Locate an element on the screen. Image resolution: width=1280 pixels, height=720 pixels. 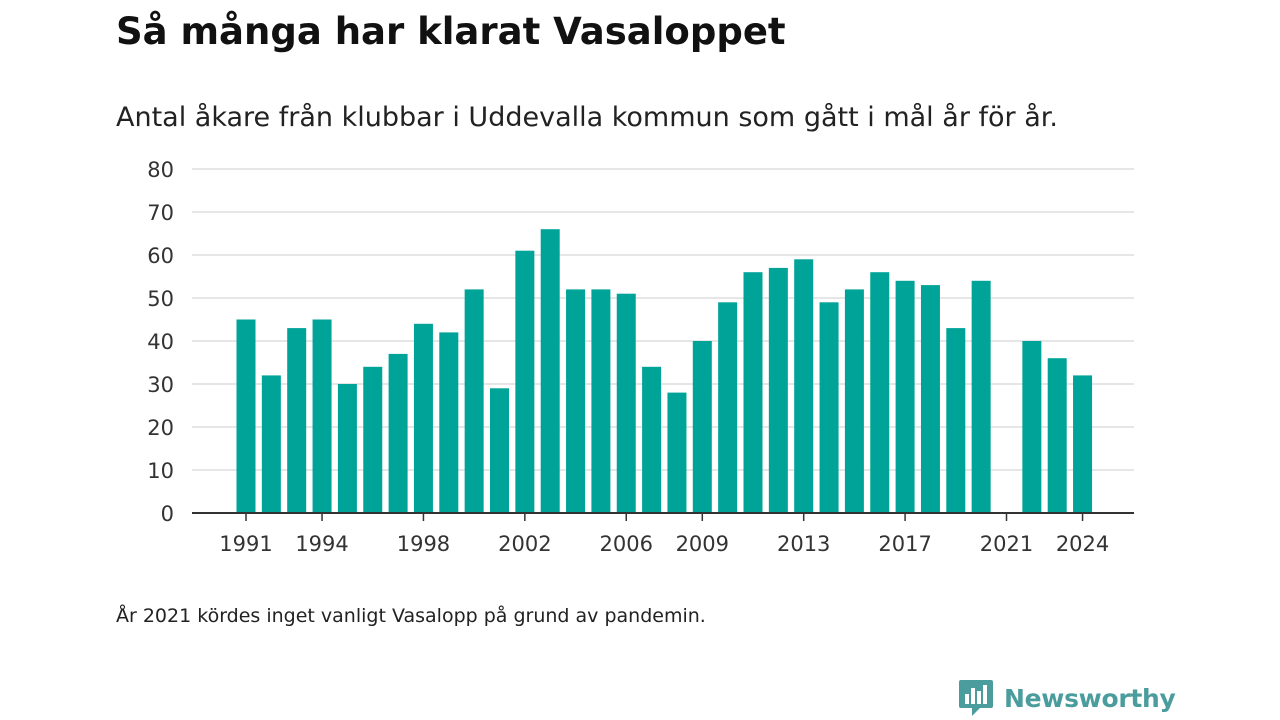
bar-2006 is located at coordinates (626, 403).